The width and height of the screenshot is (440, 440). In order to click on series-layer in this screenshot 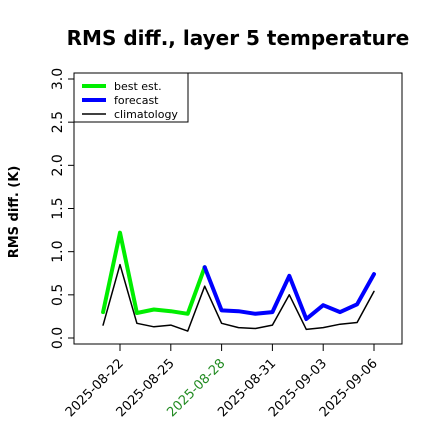, I will do `click(238, 281)`.